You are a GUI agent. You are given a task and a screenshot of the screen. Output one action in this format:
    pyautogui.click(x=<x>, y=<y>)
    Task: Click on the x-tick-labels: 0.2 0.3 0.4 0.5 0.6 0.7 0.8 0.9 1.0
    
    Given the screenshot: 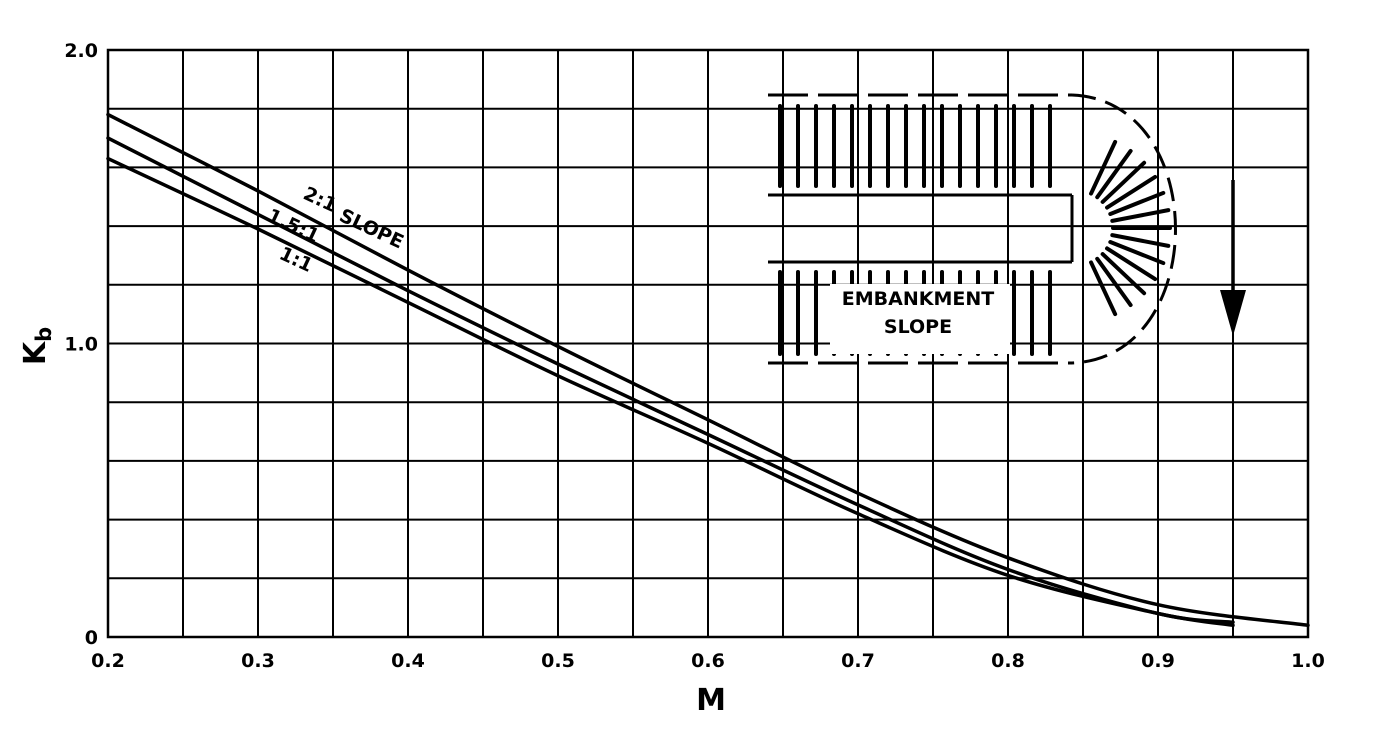 What is the action you would take?
    pyautogui.click(x=708, y=661)
    